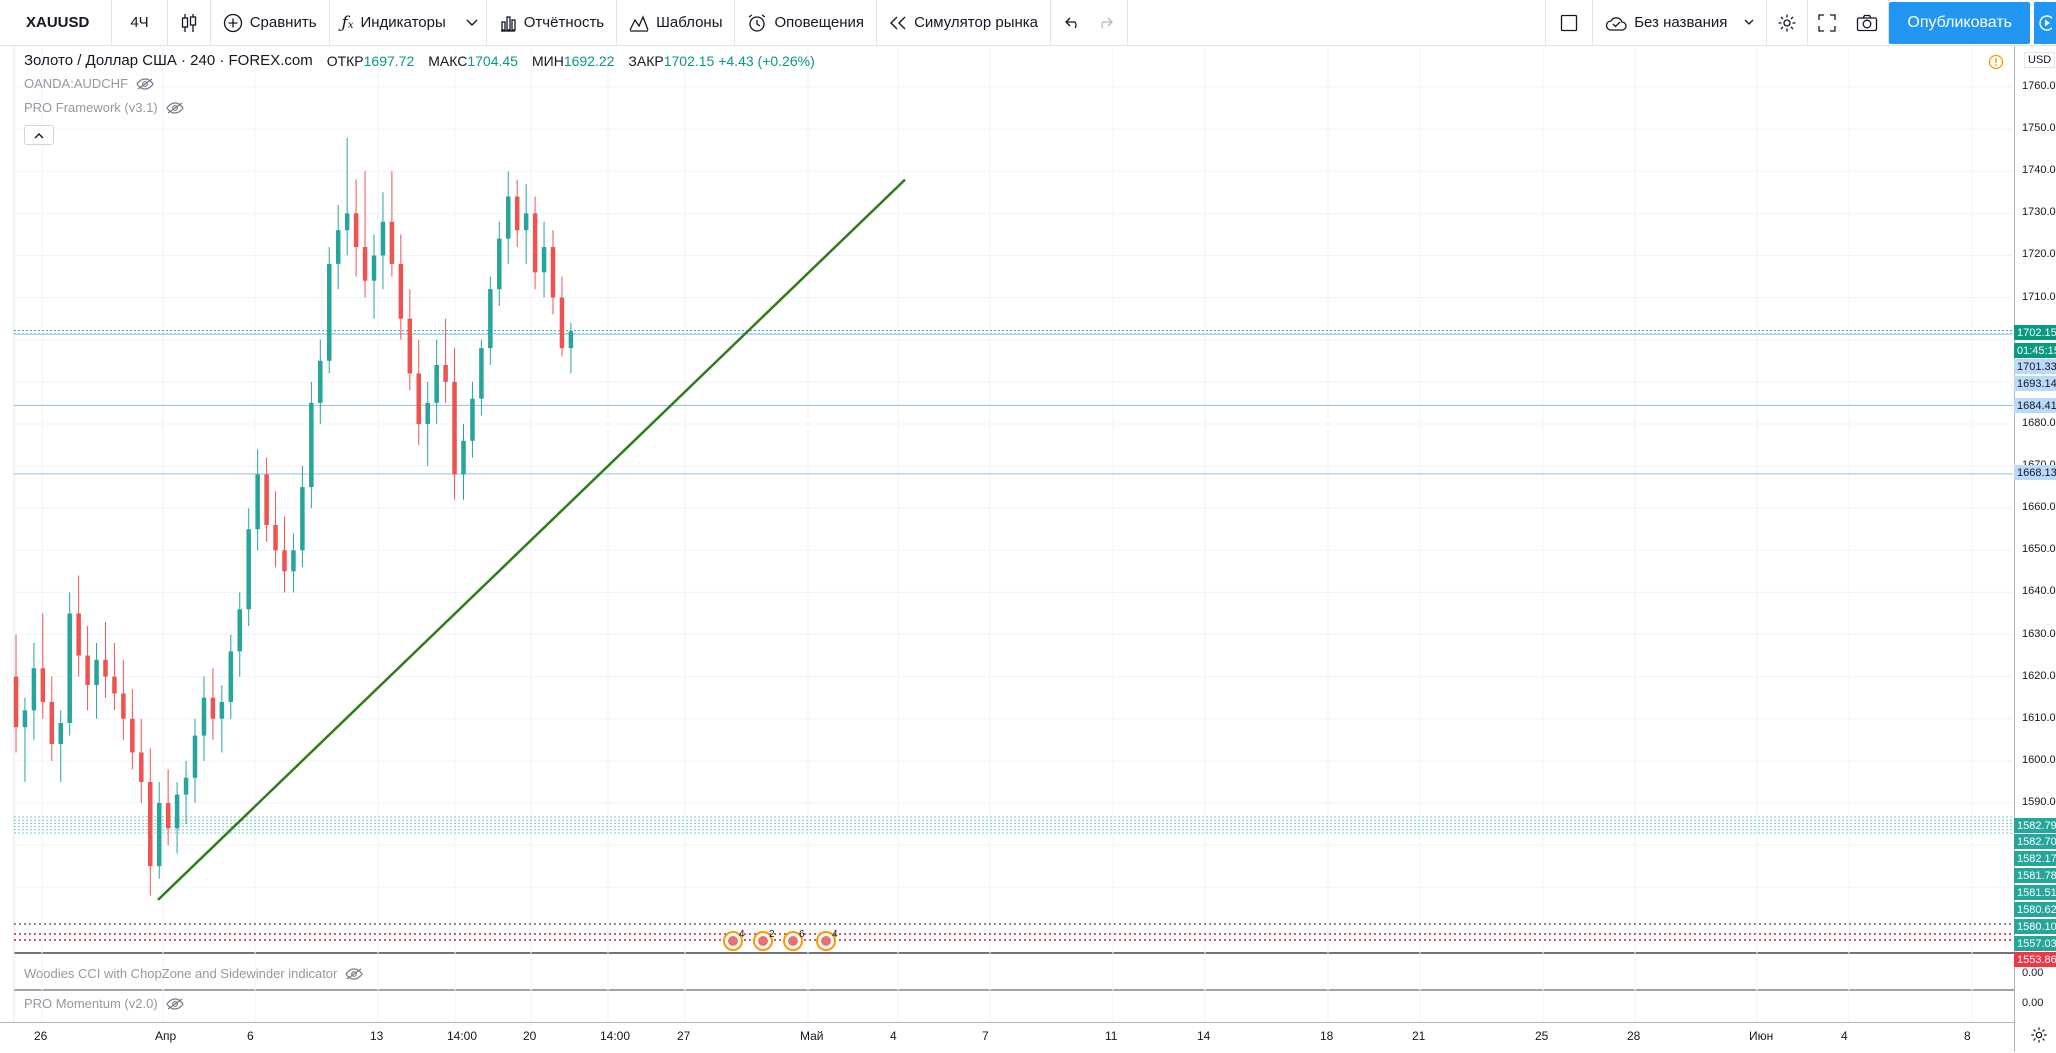  I want to click on camera-icon, so click(1867, 22).